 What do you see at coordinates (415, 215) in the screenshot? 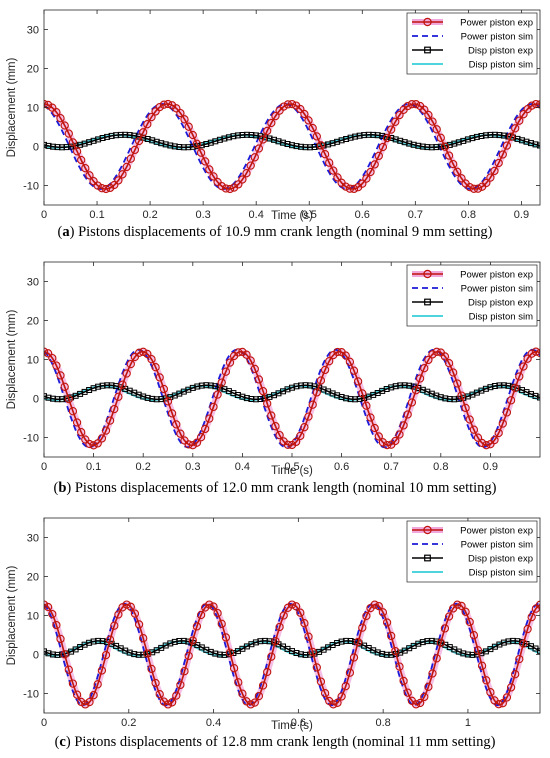
I see `x-tick-label: 0.7` at bounding box center [415, 215].